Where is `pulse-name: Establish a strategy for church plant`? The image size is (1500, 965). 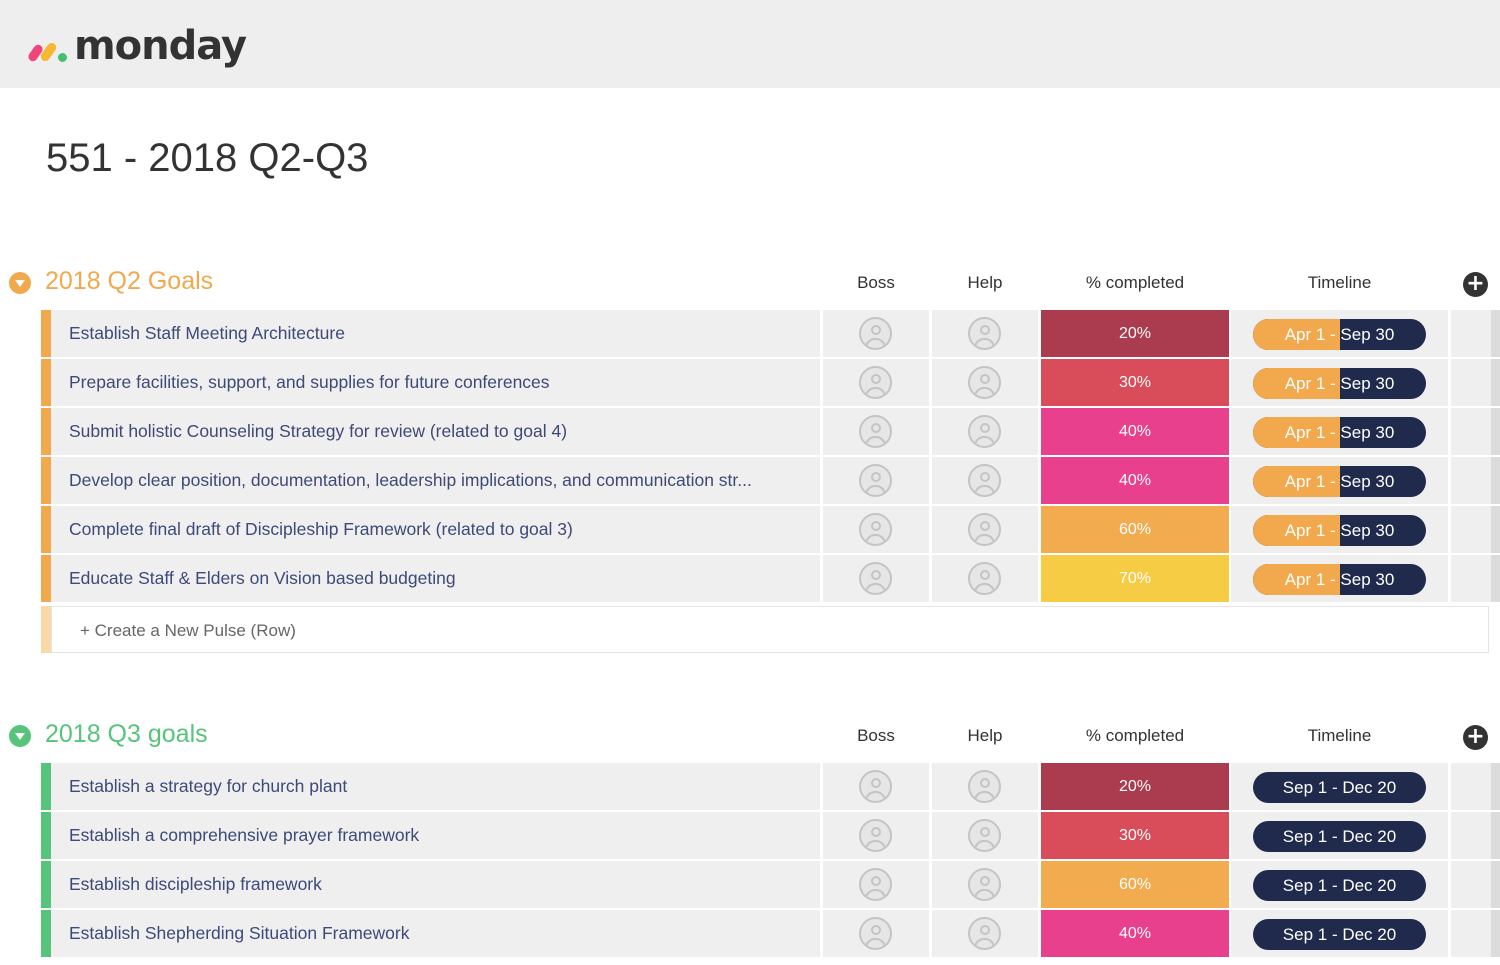
pulse-name: Establish a strategy for church plant is located at coordinates (208, 786).